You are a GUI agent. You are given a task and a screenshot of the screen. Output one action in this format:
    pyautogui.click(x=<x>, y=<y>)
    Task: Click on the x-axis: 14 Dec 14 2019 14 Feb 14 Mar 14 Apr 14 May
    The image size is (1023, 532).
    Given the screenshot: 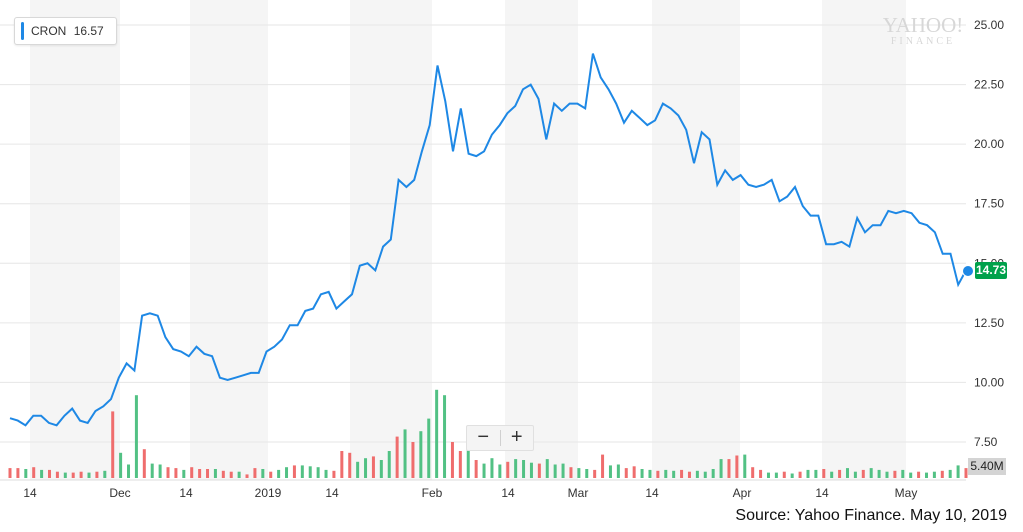 What is the action you would take?
    pyautogui.click(x=470, y=493)
    